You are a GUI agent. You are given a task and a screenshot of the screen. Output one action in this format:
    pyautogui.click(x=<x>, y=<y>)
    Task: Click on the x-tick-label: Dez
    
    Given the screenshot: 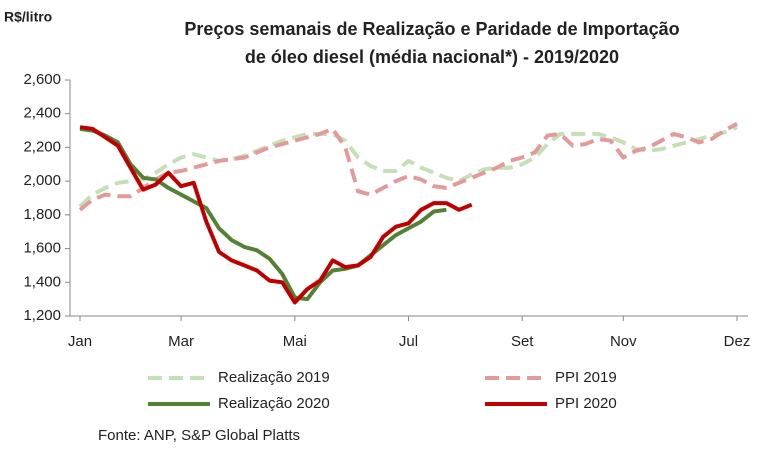 What is the action you would take?
    pyautogui.click(x=737, y=341)
    